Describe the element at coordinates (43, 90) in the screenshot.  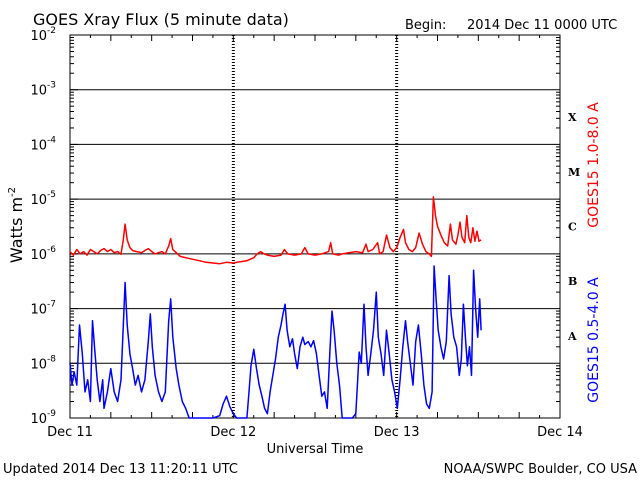
I see `y-tick-label: 10⁻³` at that location.